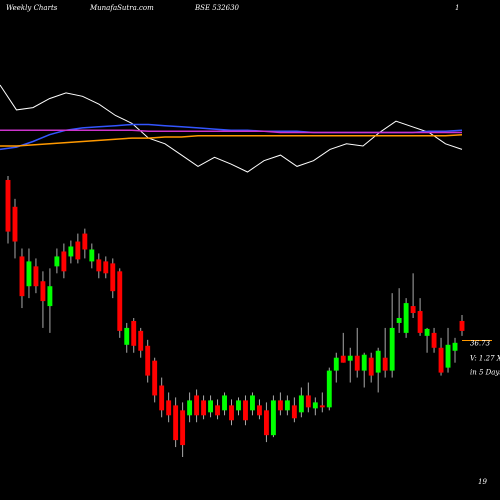 Image resolution: width=500 pixels, height=500 pixels. I want to click on panel-number: 1, so click(457, 8).